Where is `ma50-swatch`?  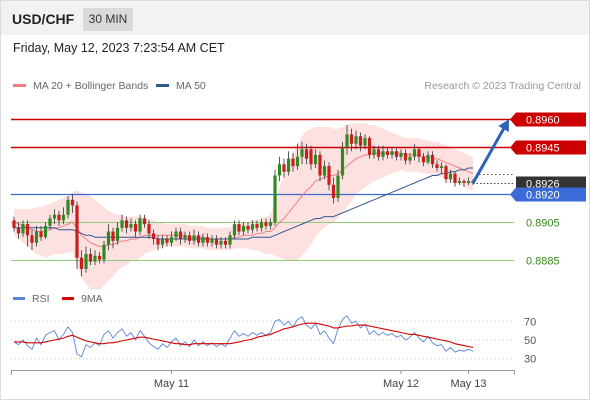
ma50-swatch is located at coordinates (162, 85).